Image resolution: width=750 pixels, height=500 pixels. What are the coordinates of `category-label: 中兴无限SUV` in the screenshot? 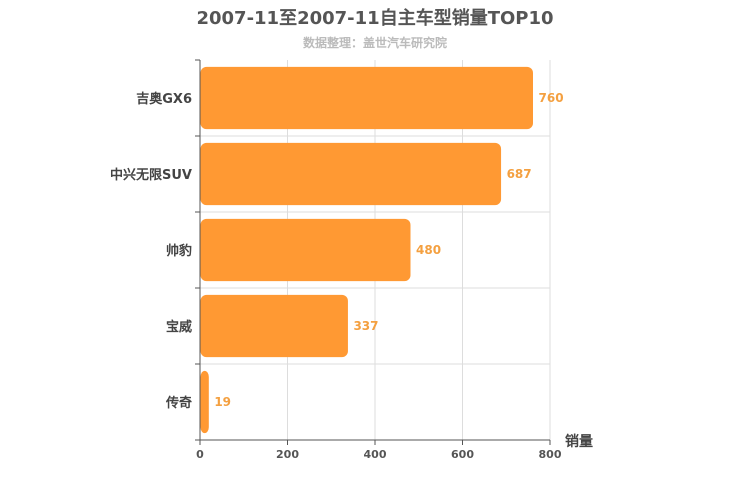 It's located at (151, 175).